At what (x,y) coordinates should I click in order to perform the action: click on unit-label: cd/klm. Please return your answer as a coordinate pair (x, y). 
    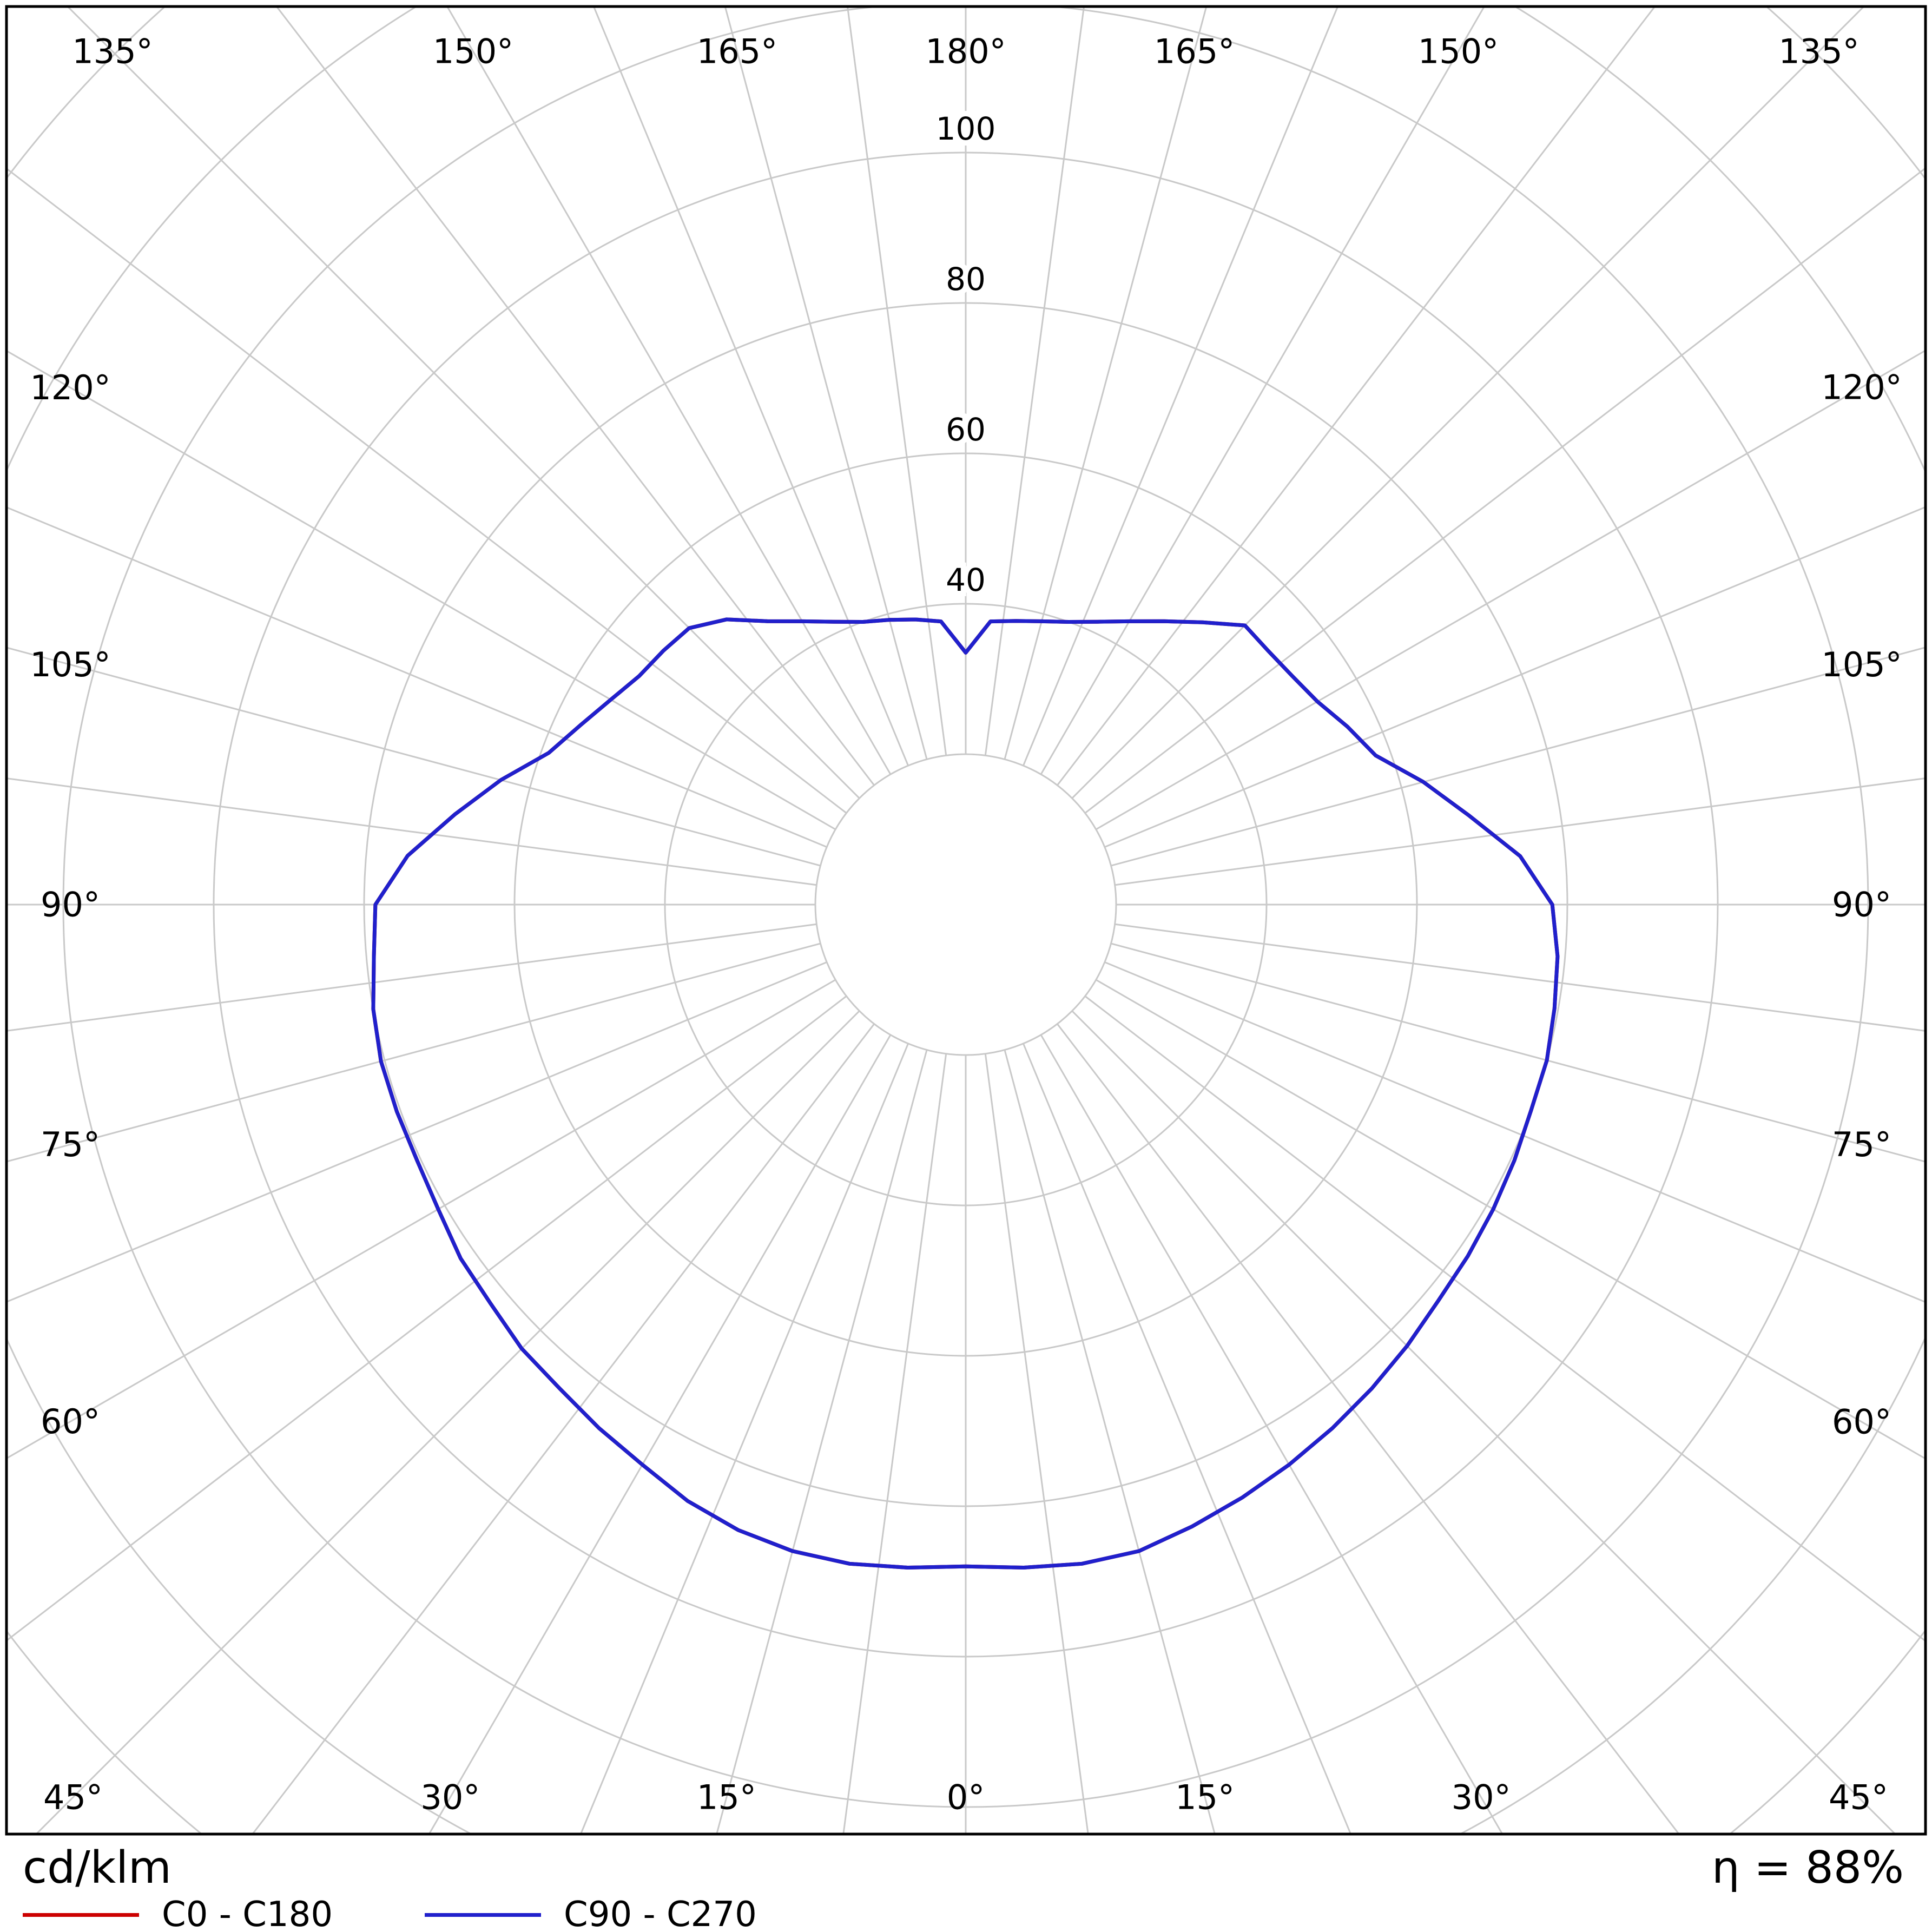
    Looking at the image, I should click on (97, 1868).